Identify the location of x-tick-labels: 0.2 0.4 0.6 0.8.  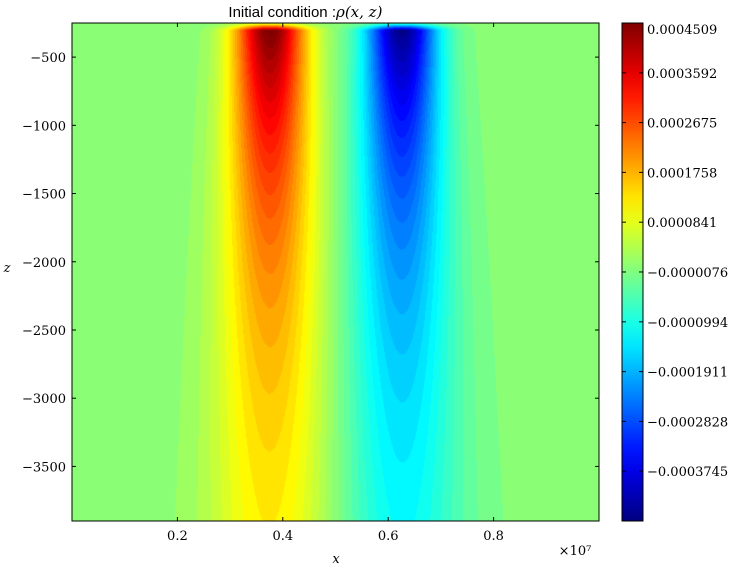
(335, 536).